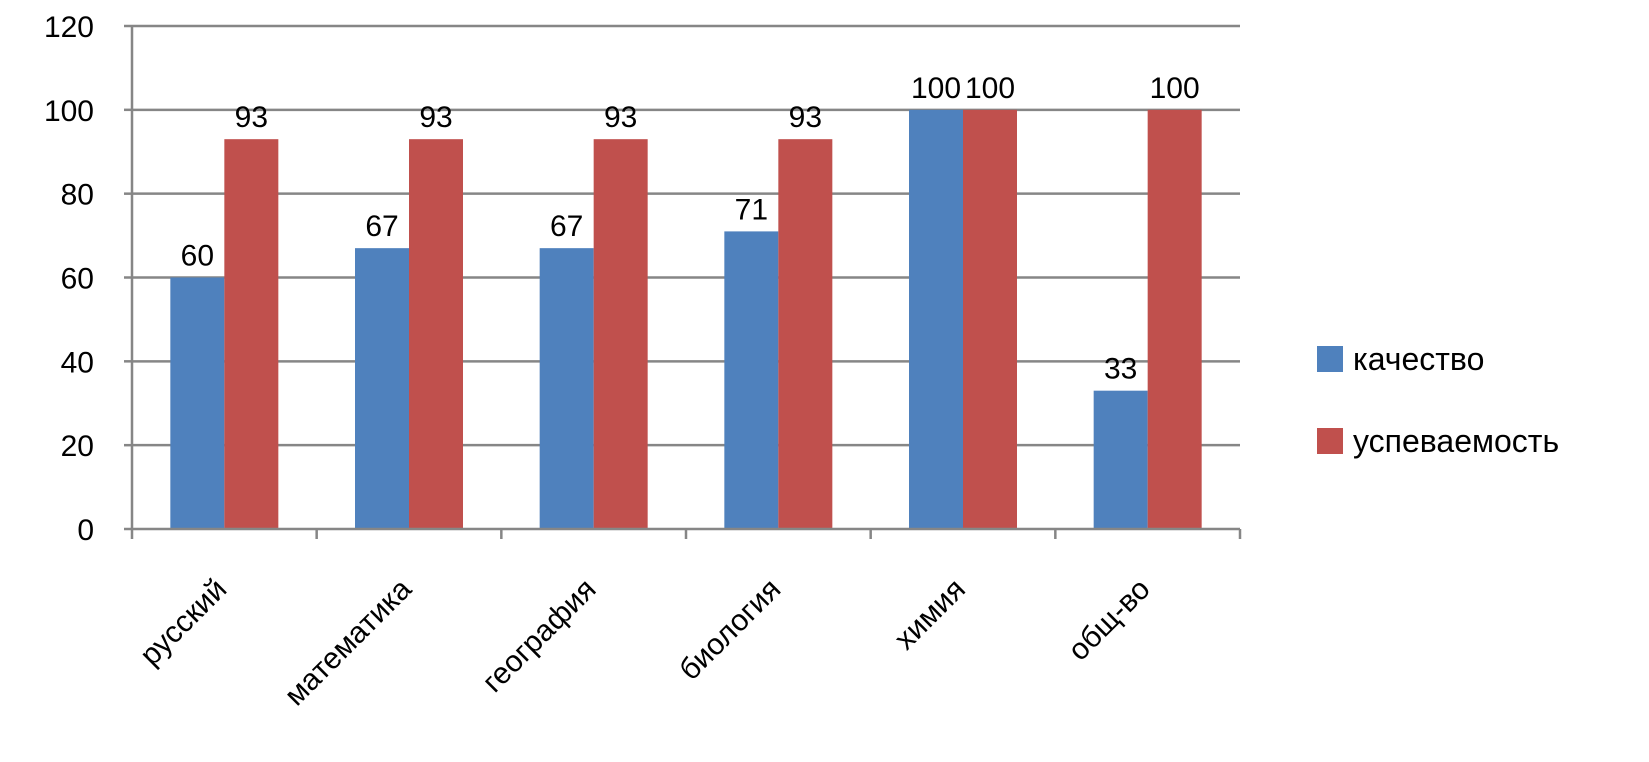 The image size is (1649, 762). Describe the element at coordinates (990, 88) in the screenshot. I see `data-label-progress-4: 100` at that location.